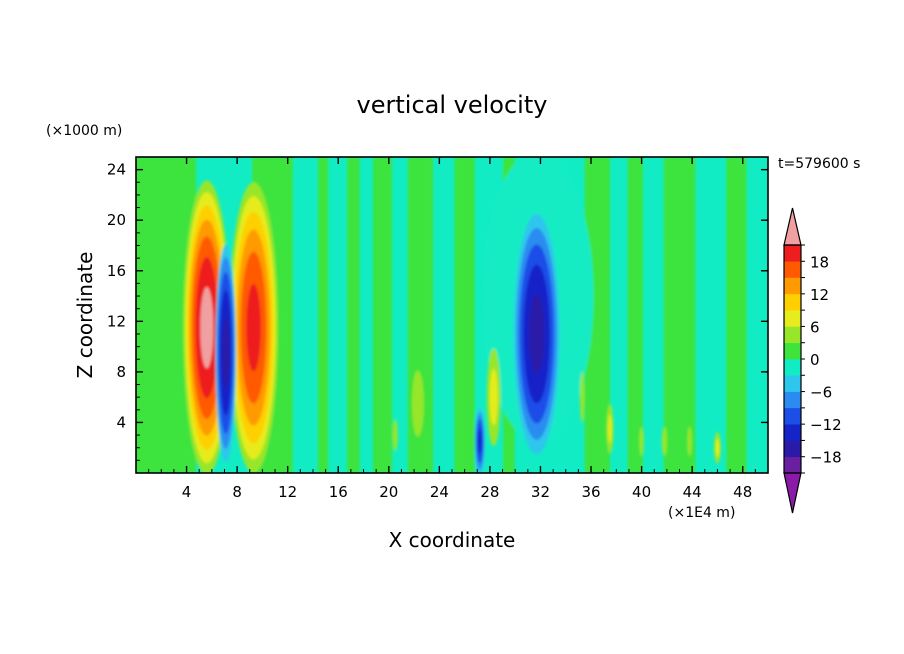  Describe the element at coordinates (792, 493) in the screenshot. I see `colorbar-under-arrow` at that location.